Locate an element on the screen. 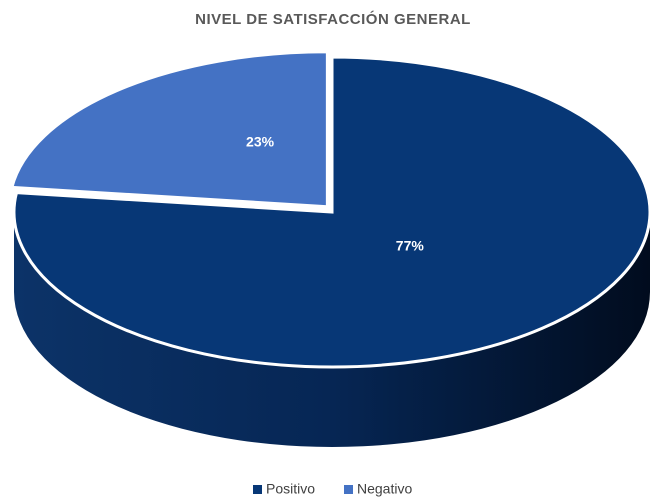 This screenshot has height=499, width=653. data-label: 77% is located at coordinates (410, 246).